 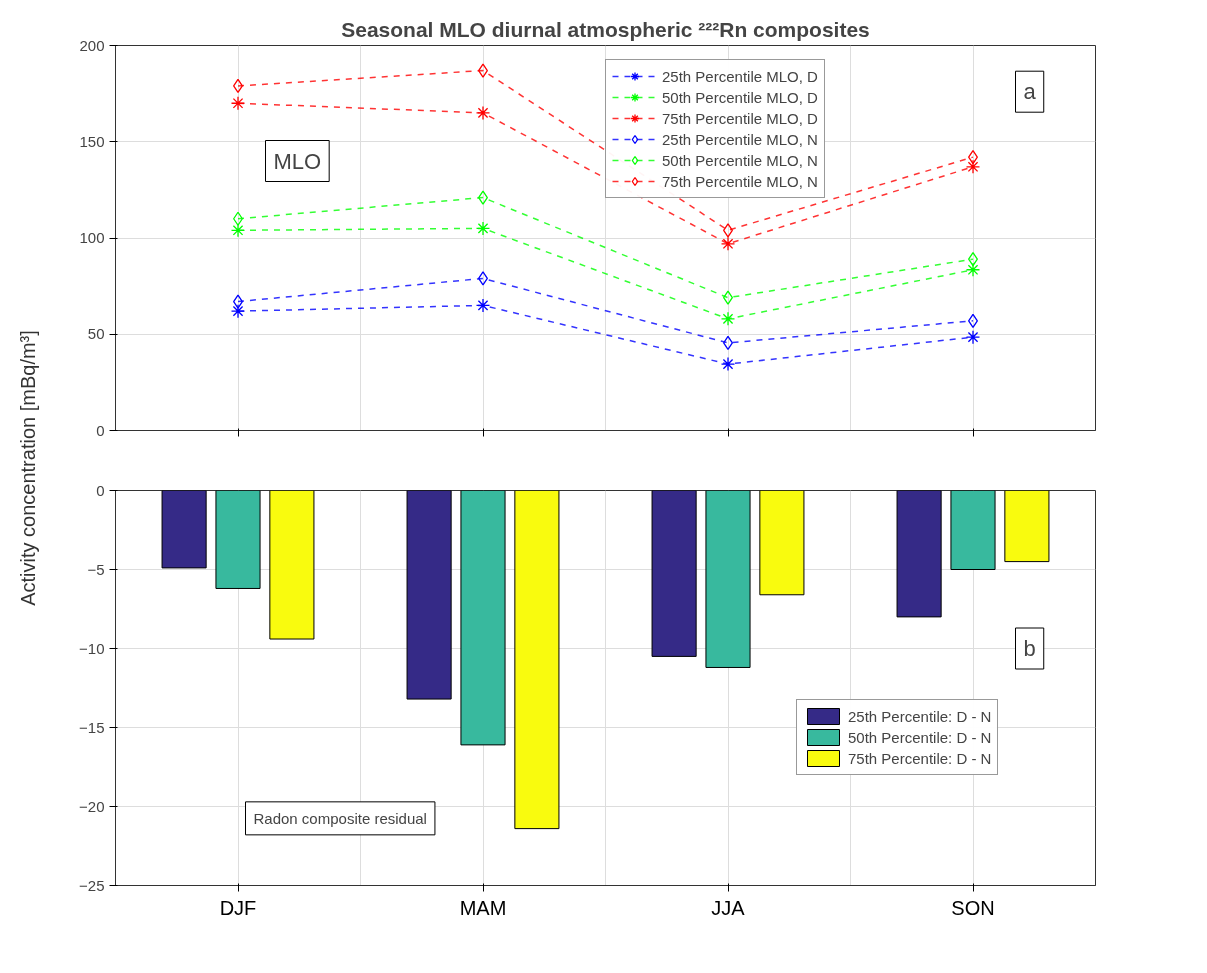 What do you see at coordinates (96, 334) in the screenshot?
I see `y-tick-label: 50` at bounding box center [96, 334].